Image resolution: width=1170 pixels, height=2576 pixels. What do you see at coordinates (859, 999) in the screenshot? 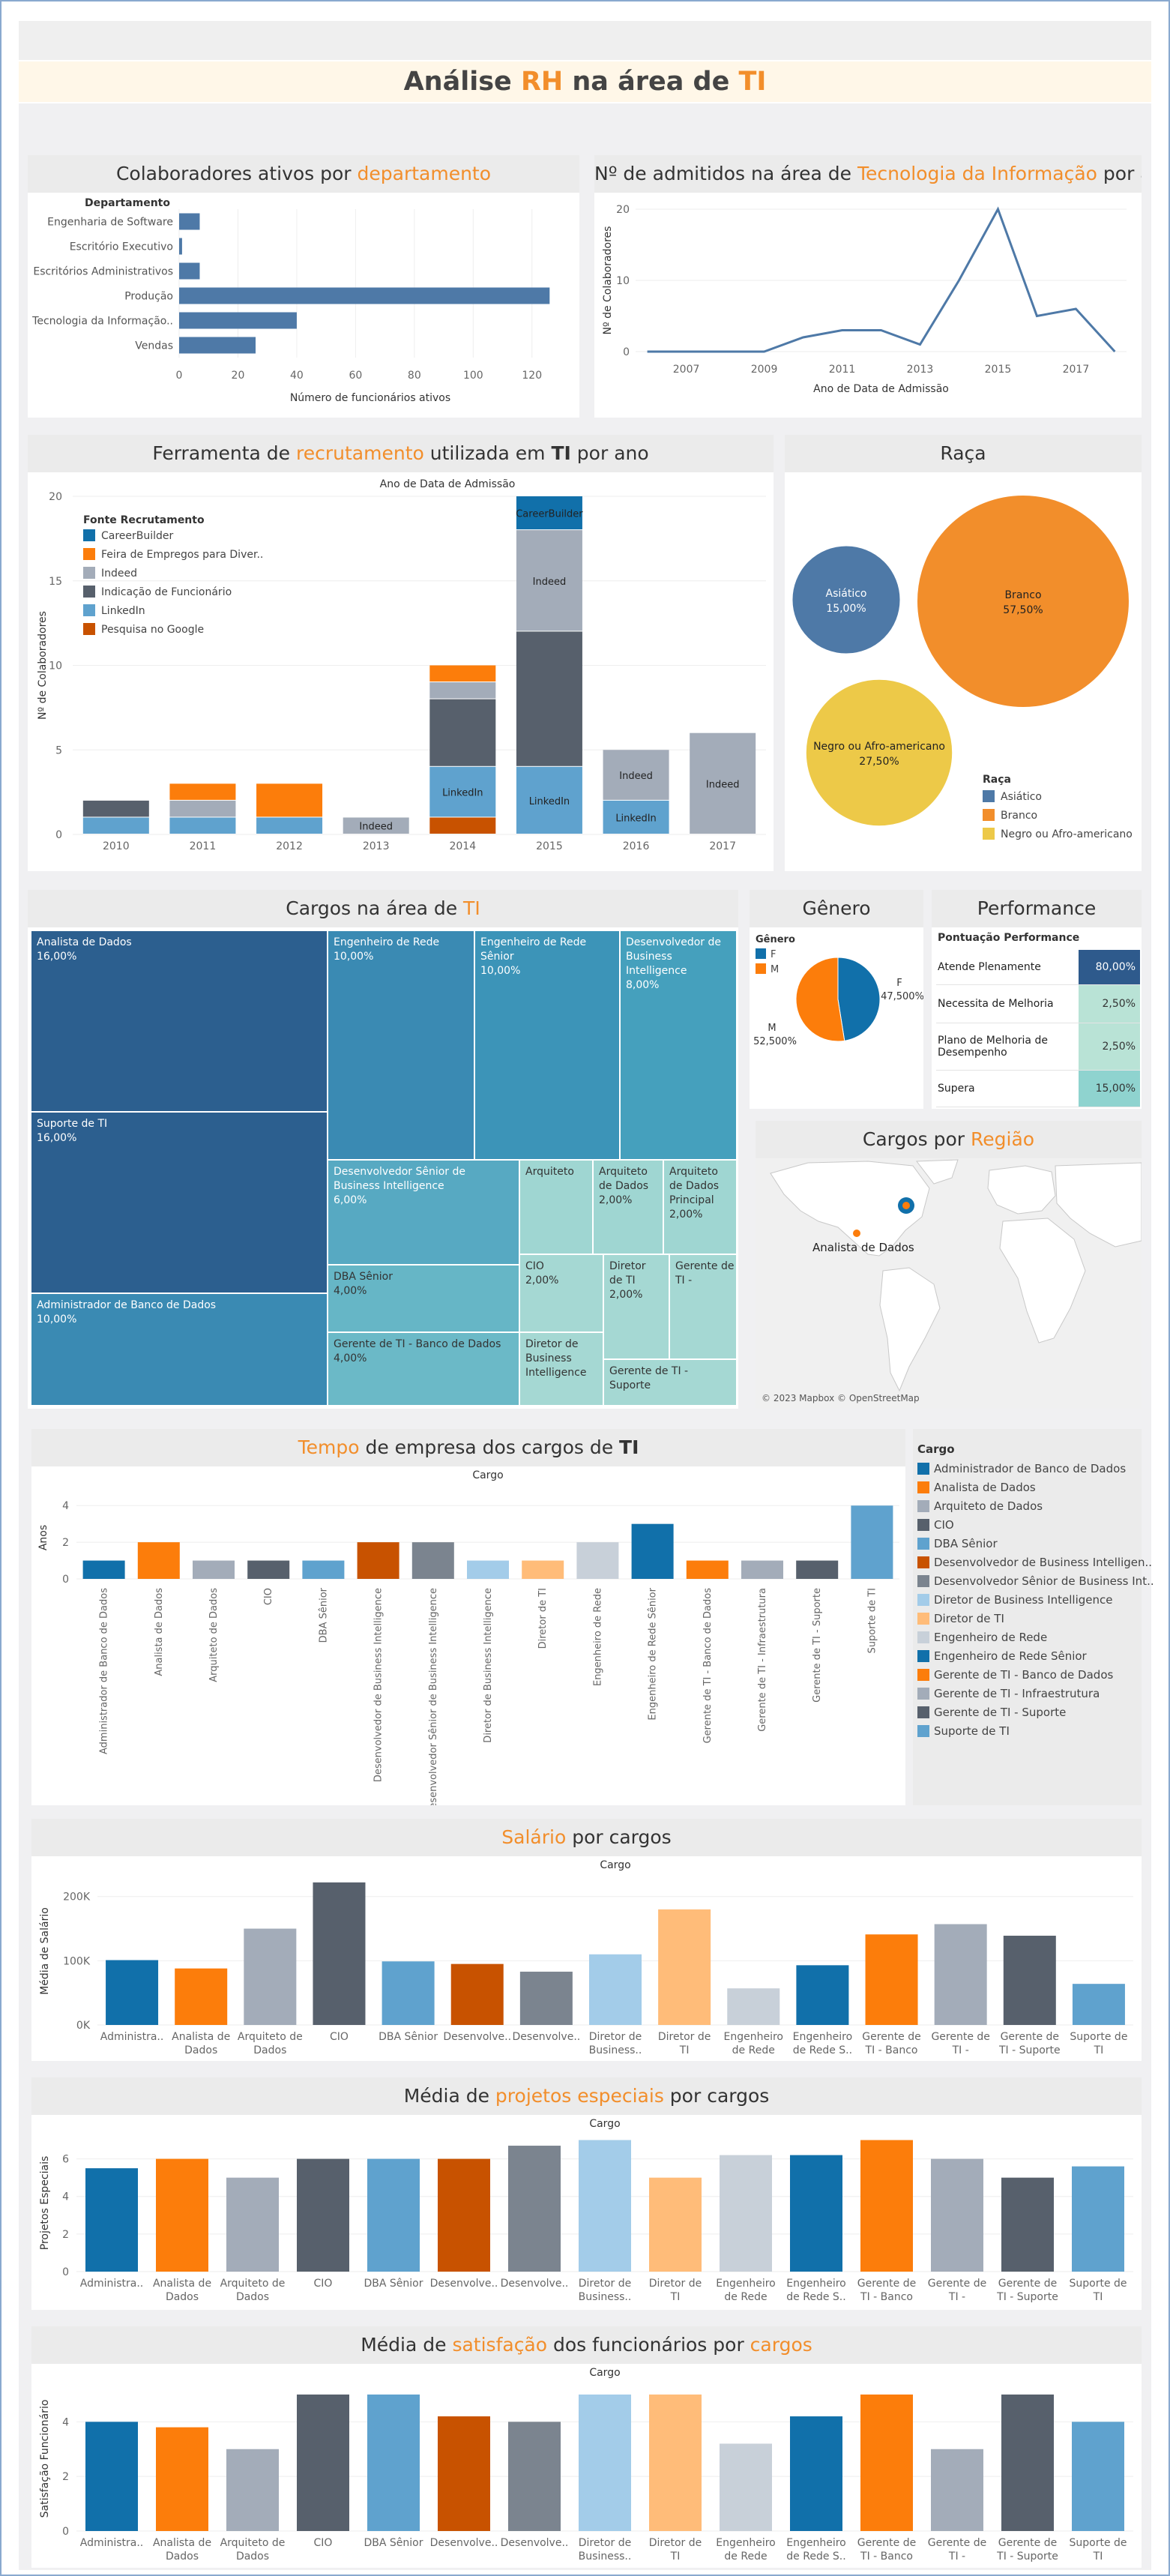
I see `genero-slice` at bounding box center [859, 999].